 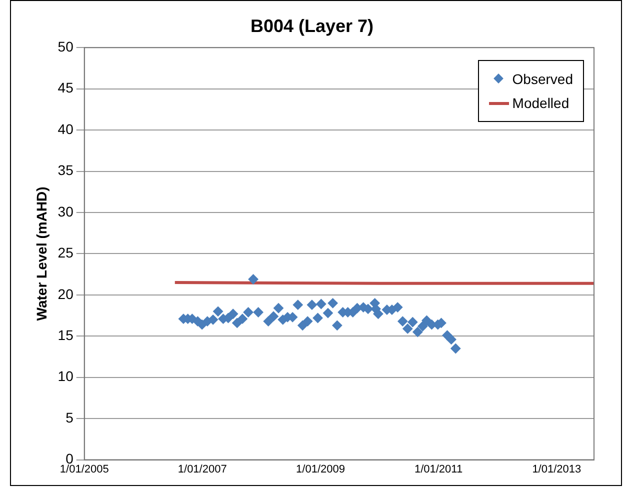 What do you see at coordinates (66, 211) in the screenshot?
I see `y-tick-label: 30` at bounding box center [66, 211].